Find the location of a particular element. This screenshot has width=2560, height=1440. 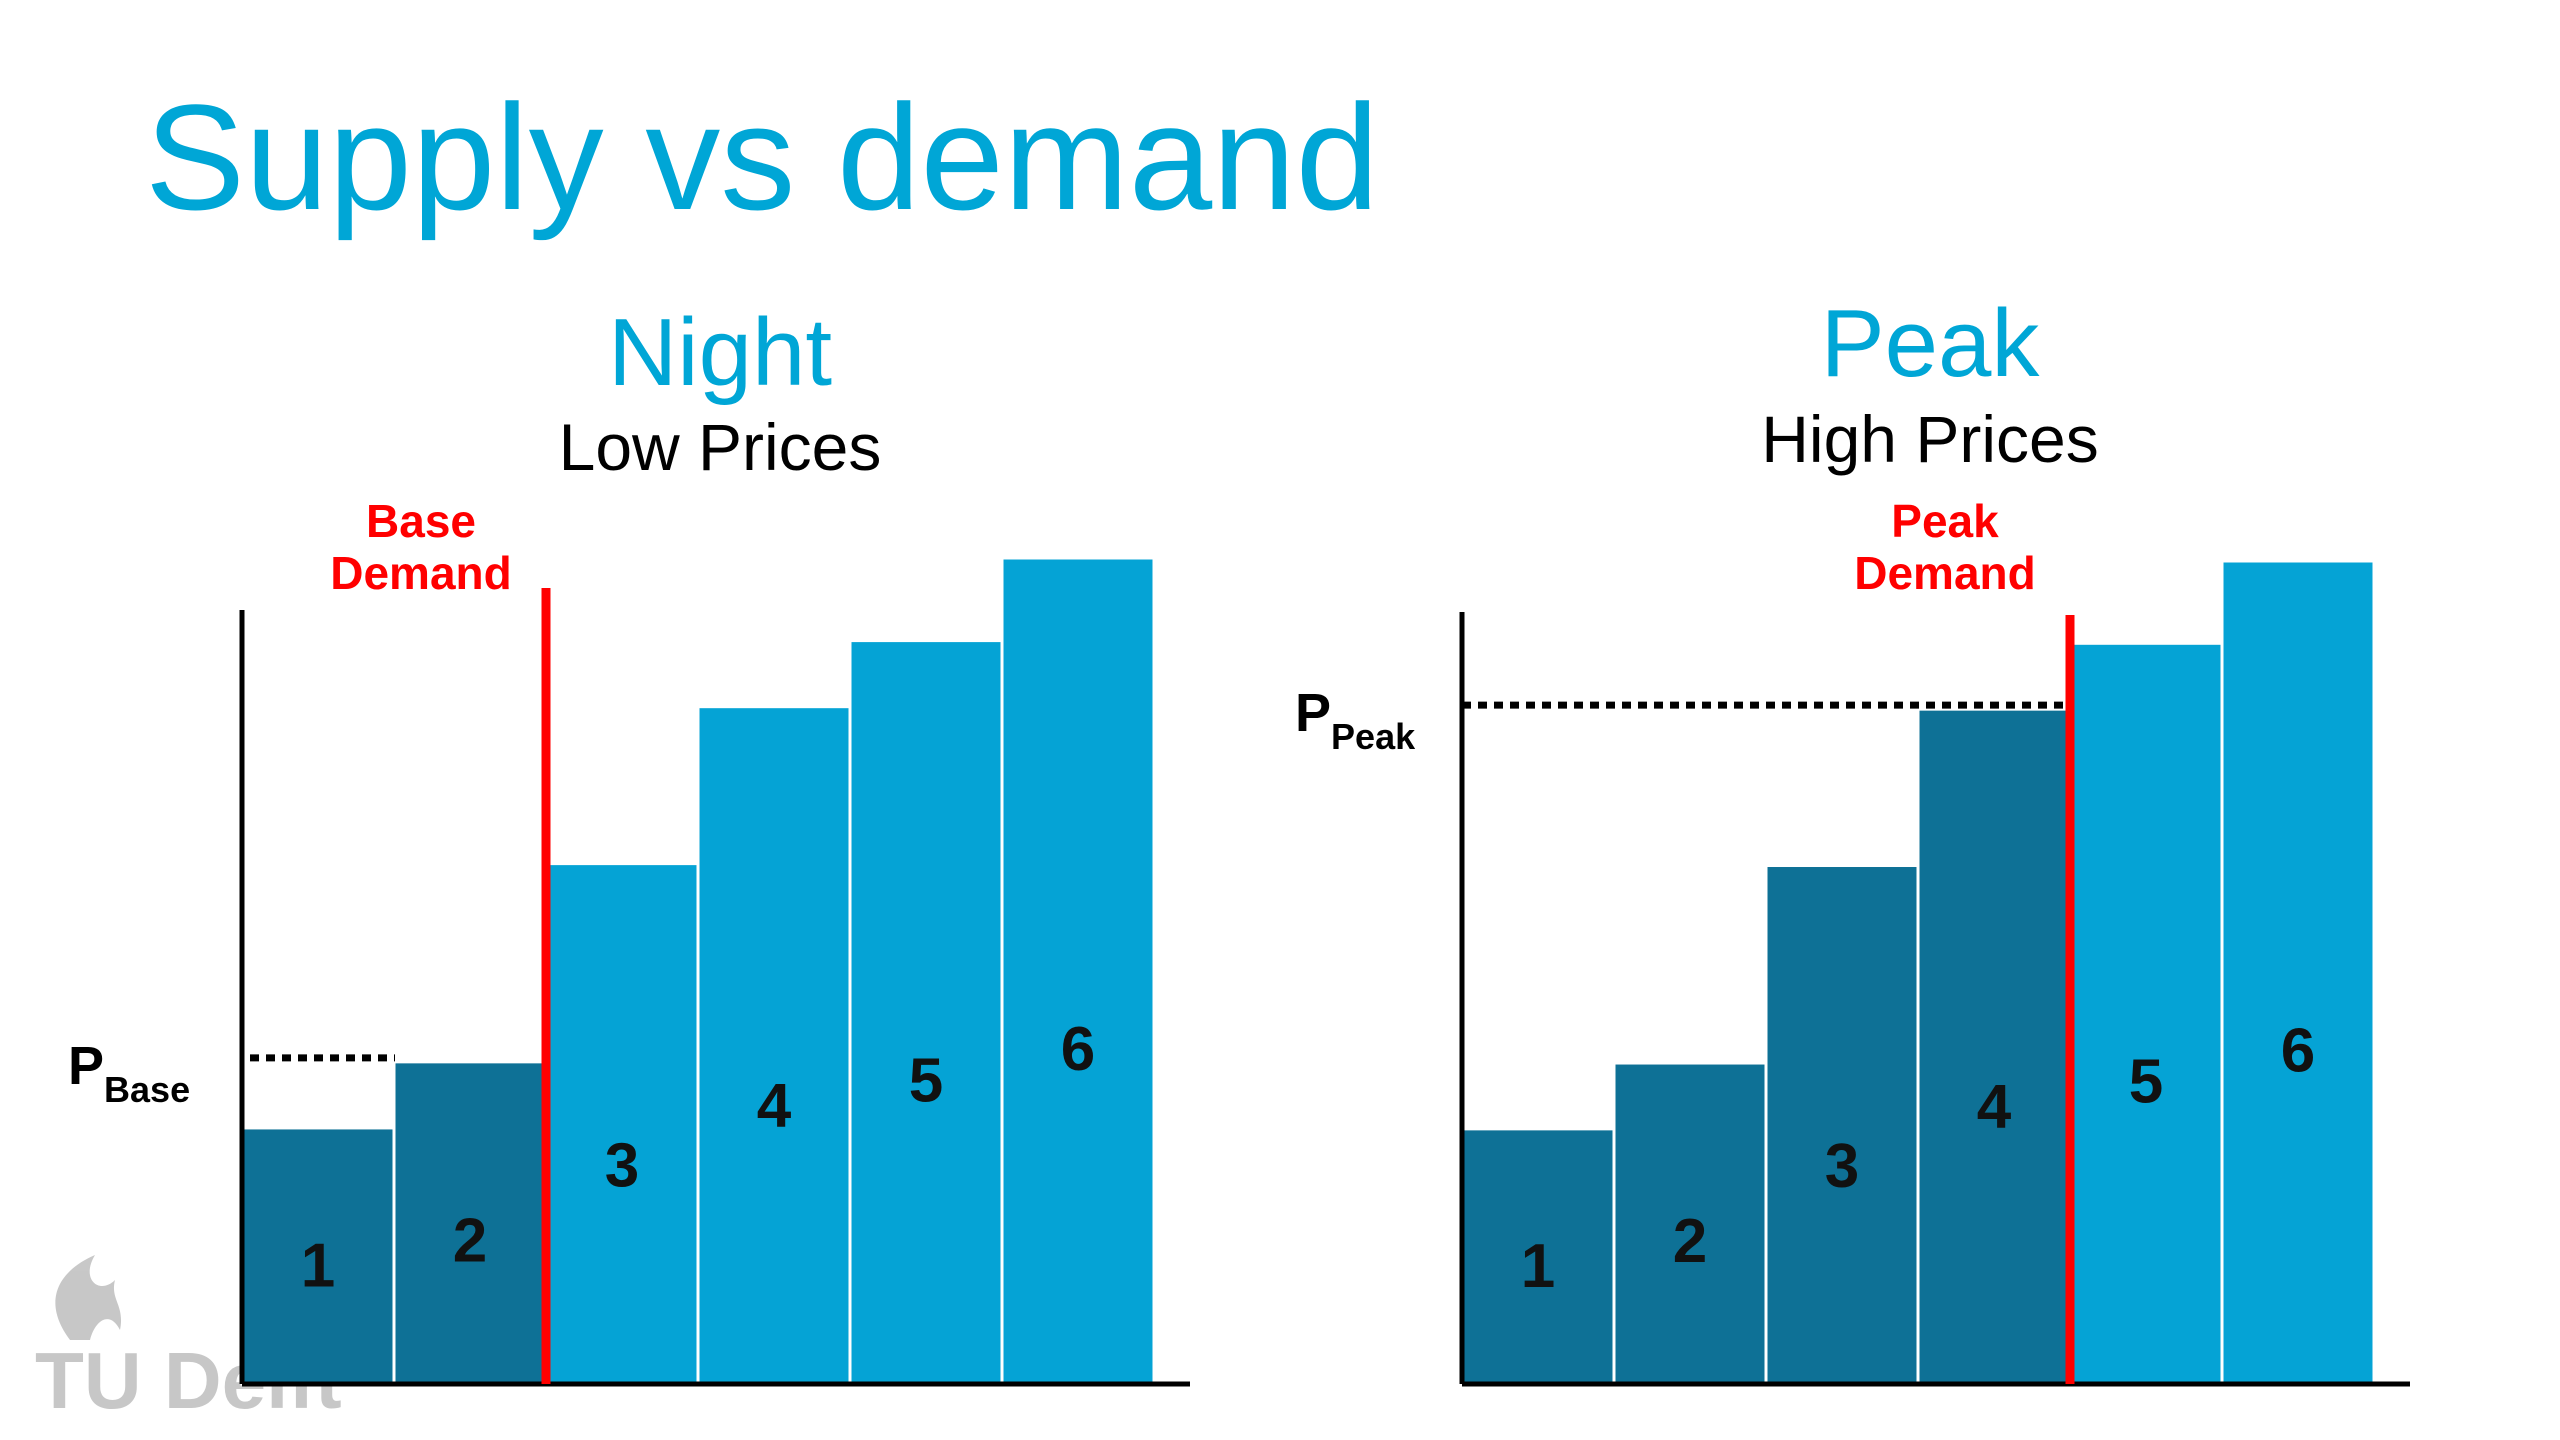

demand-label-line-1: Base is located at coordinates (421, 521).